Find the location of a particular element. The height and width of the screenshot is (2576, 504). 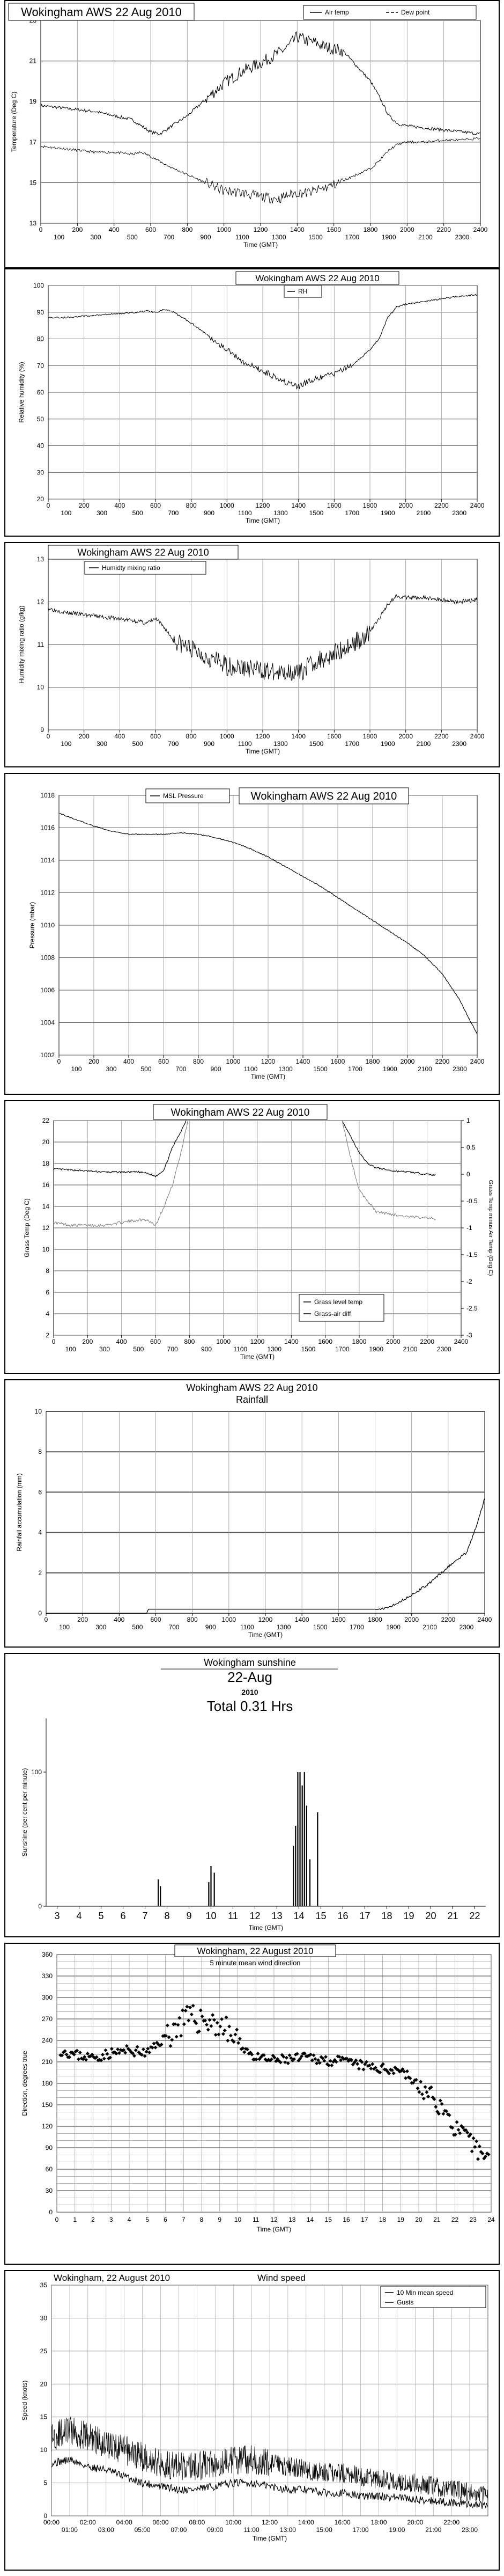

chart-title: Wokingham, 22 August 2010 is located at coordinates (255, 1951).